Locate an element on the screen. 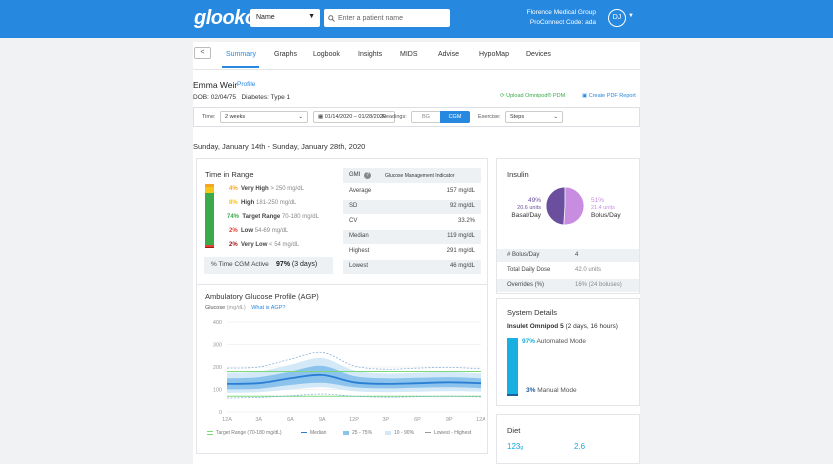  stat-label: Highest is located at coordinates (359, 251).